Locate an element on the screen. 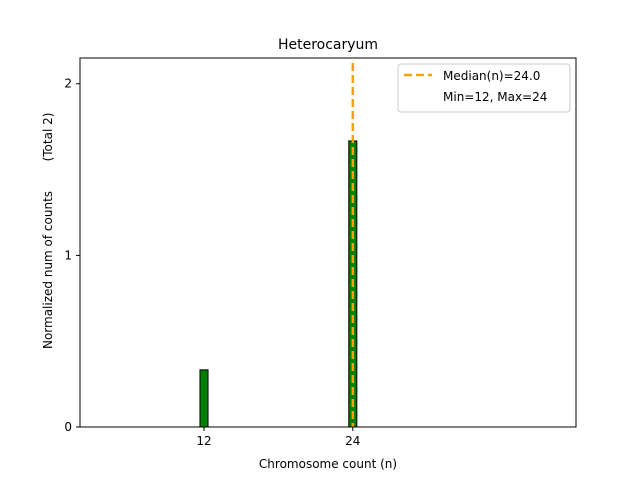 Image resolution: width=640 pixels, height=480 pixels. legend: Median(n)=24.0 Min=12, Max=24 is located at coordinates (484, 88).